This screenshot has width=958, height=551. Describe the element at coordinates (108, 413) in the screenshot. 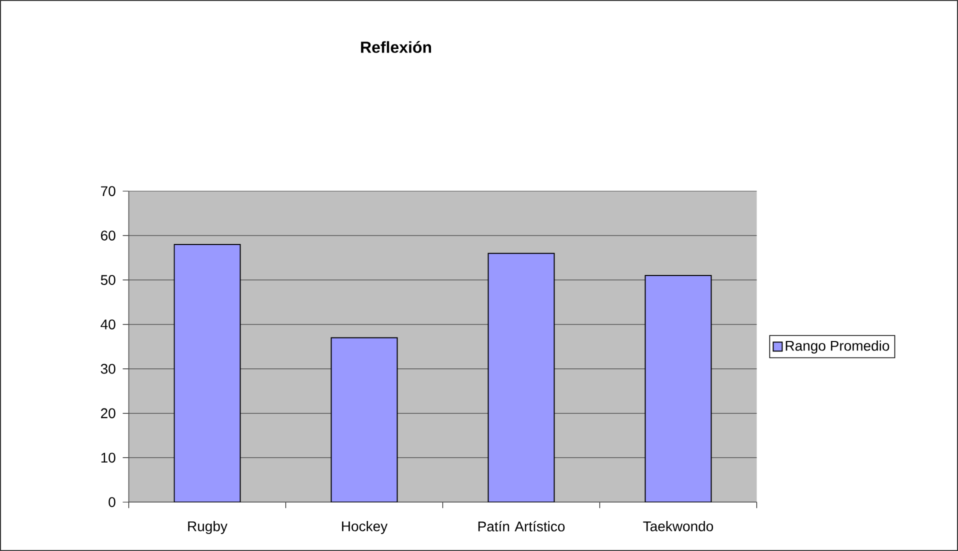

I see `y-tick-label: 20` at that location.